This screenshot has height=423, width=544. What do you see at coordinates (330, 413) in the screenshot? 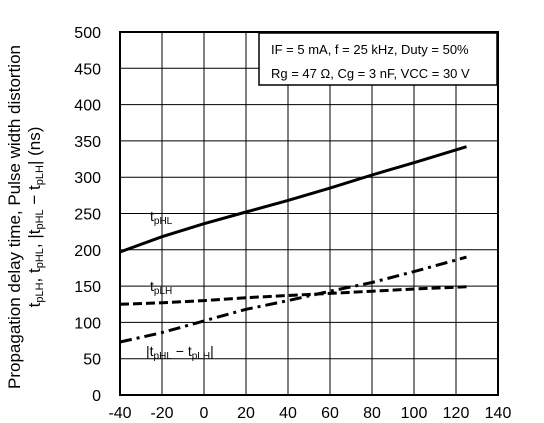
I see `x-tick-label: 60` at bounding box center [330, 413].